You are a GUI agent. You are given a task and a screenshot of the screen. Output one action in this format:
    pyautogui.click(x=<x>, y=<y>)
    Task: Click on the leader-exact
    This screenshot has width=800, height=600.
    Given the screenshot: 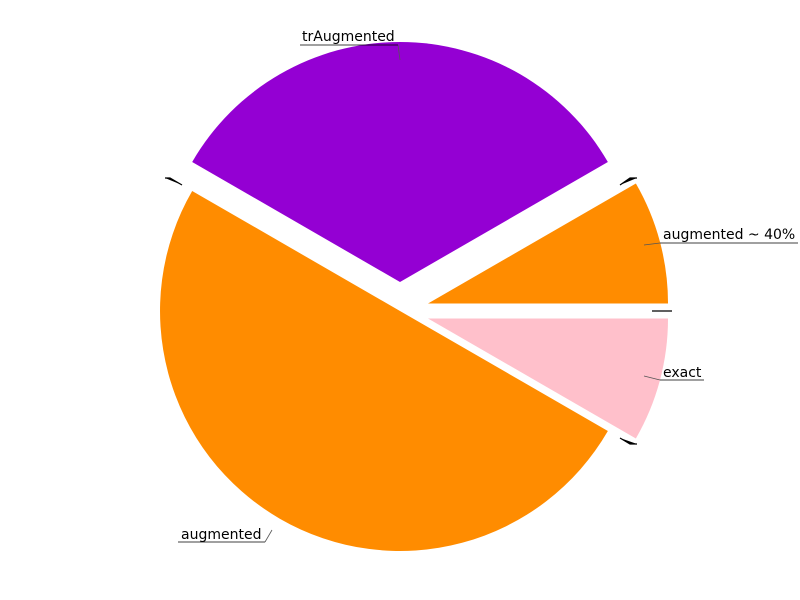 What is the action you would take?
    pyautogui.click(x=652, y=378)
    